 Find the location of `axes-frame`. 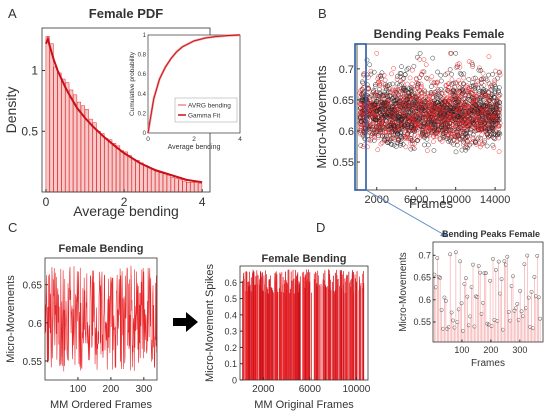

axes-frame is located at coordinates (304, 323).